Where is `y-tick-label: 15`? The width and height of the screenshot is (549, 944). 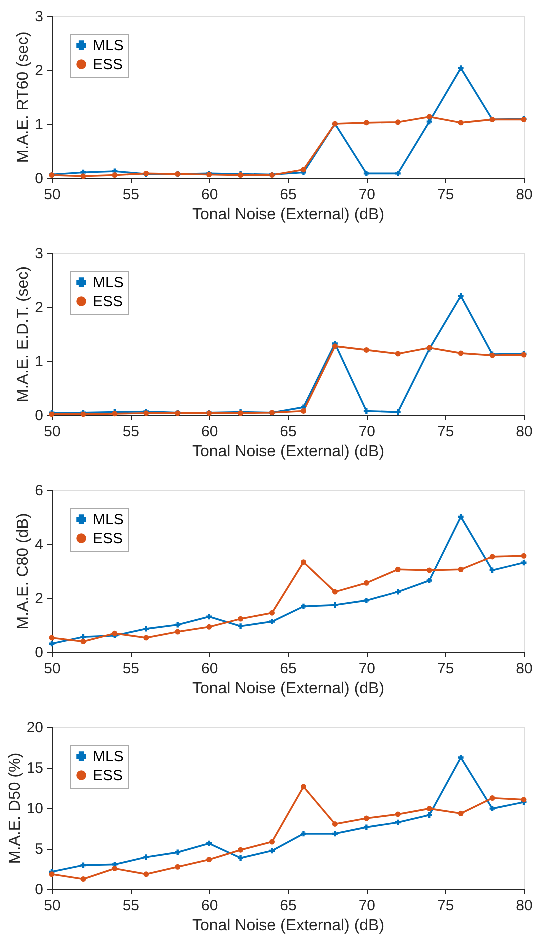
y-tick-label: 15 is located at coordinates (35, 768).